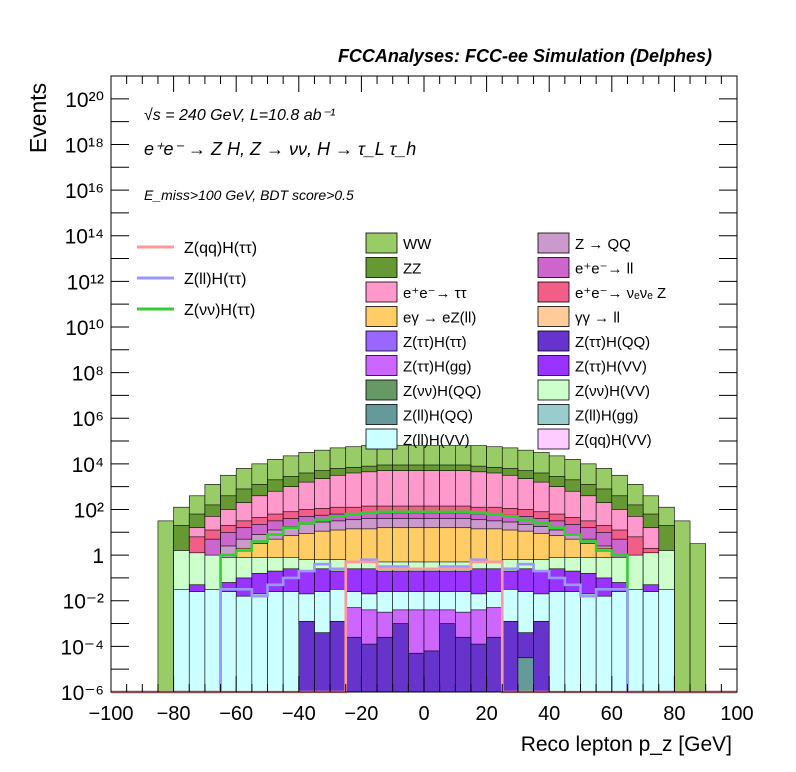  What do you see at coordinates (620, 293) in the screenshot?
I see `legend-label: e⁺e⁻→ νₑνₑ Z` at bounding box center [620, 293].